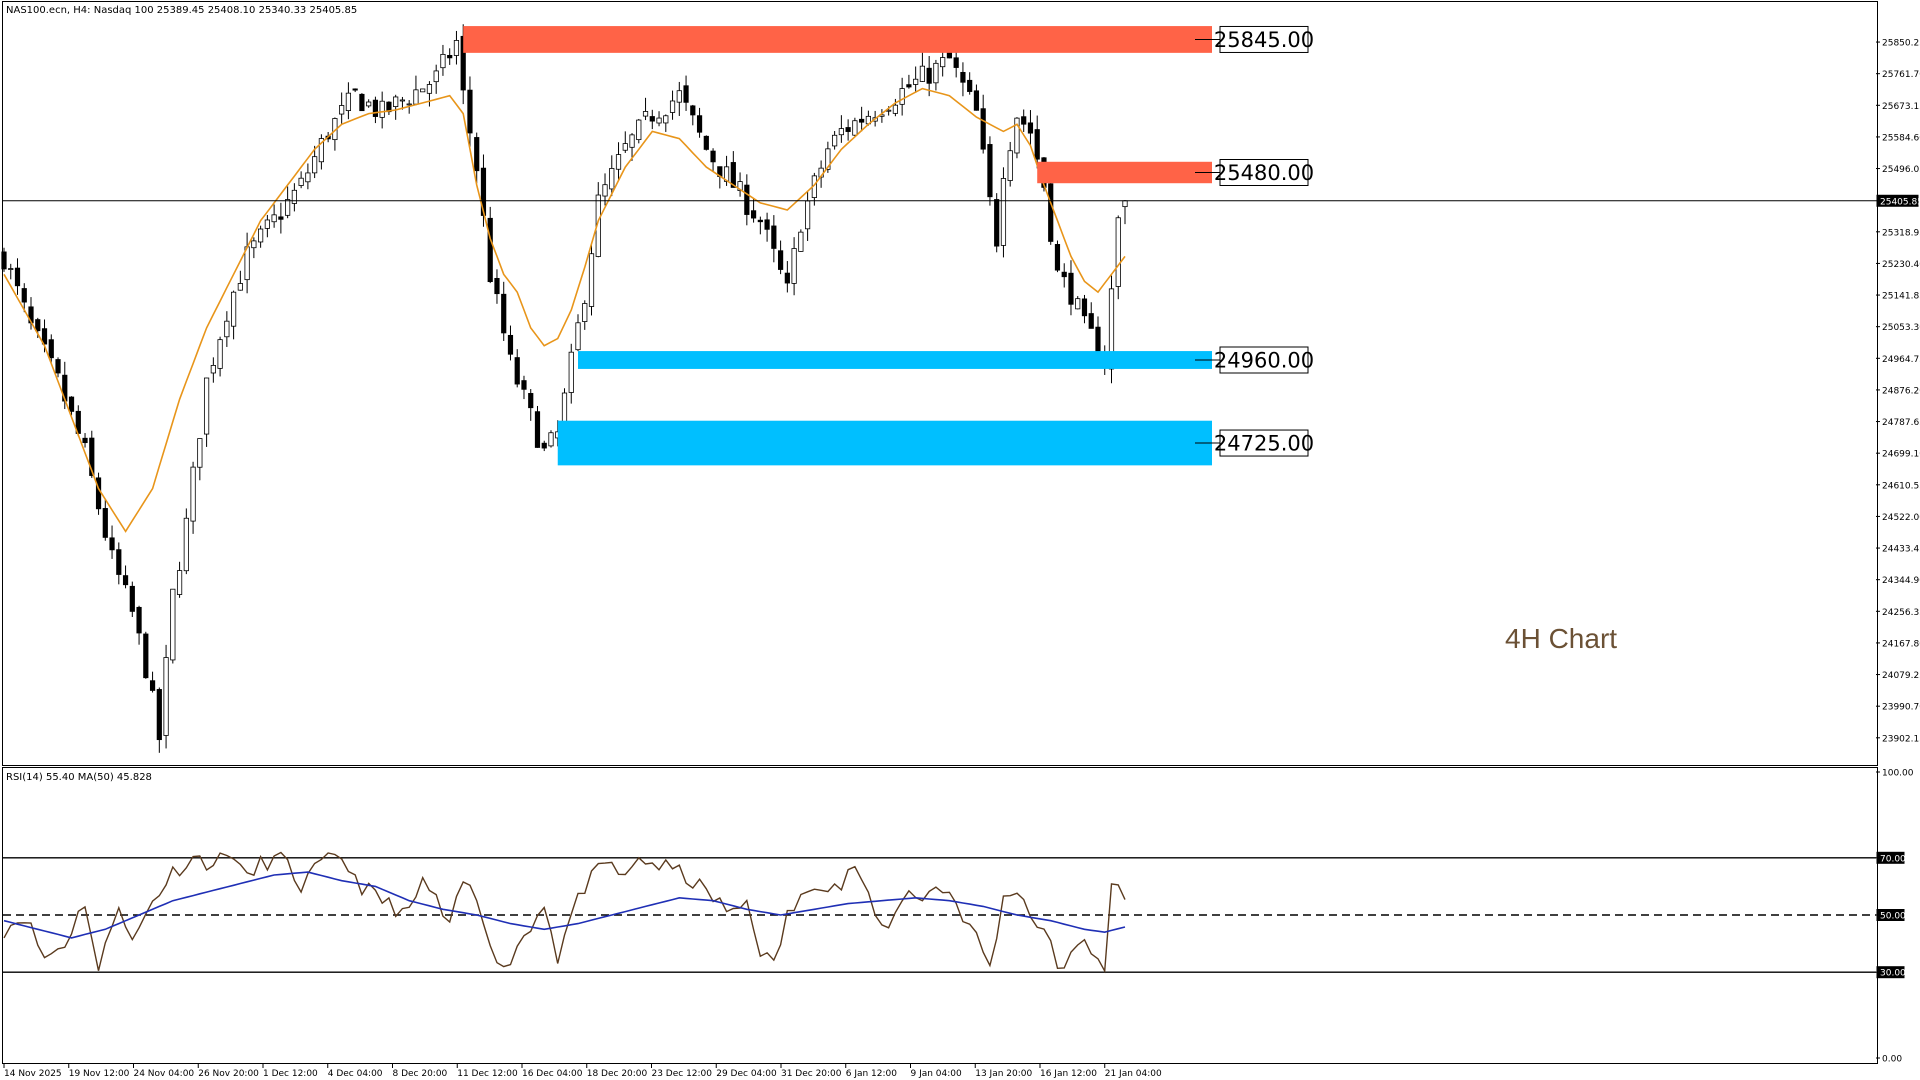 The height and width of the screenshot is (1080, 1920). Describe the element at coordinates (1901, 518) in the screenshot. I see `price-axis-label: 24522.00` at that location.